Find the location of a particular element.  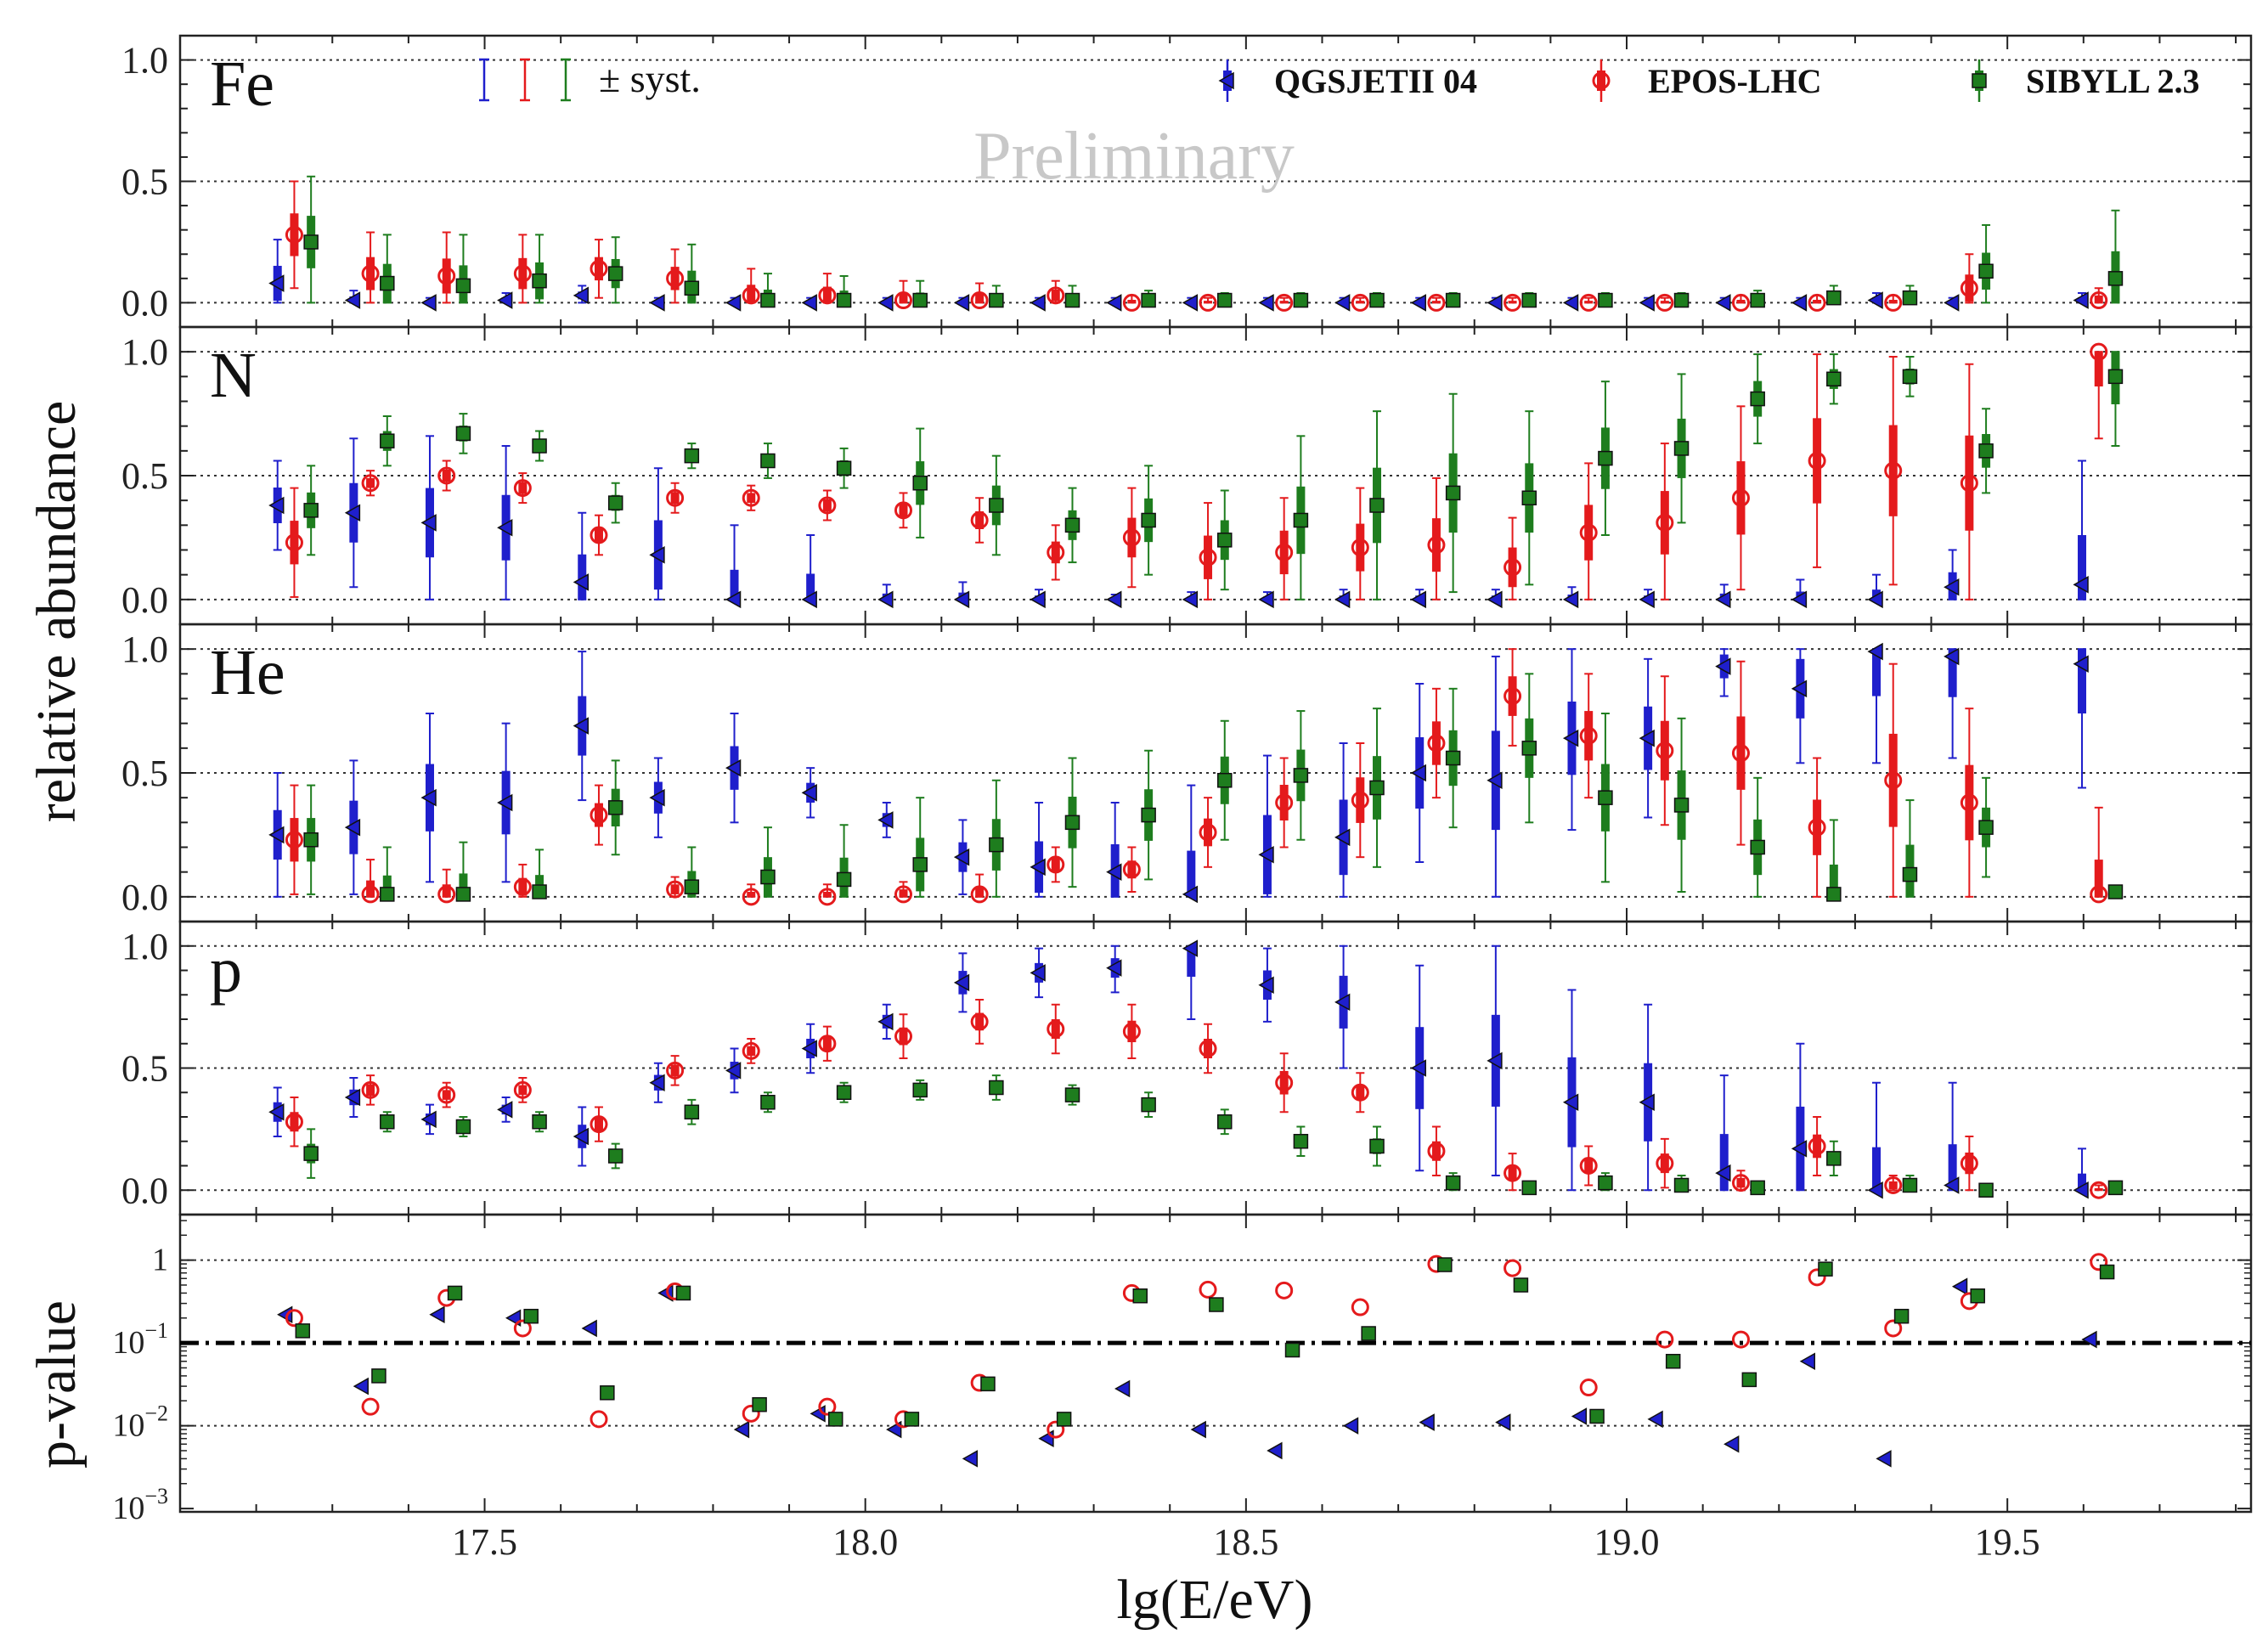

panel-label: N is located at coordinates (233, 375).